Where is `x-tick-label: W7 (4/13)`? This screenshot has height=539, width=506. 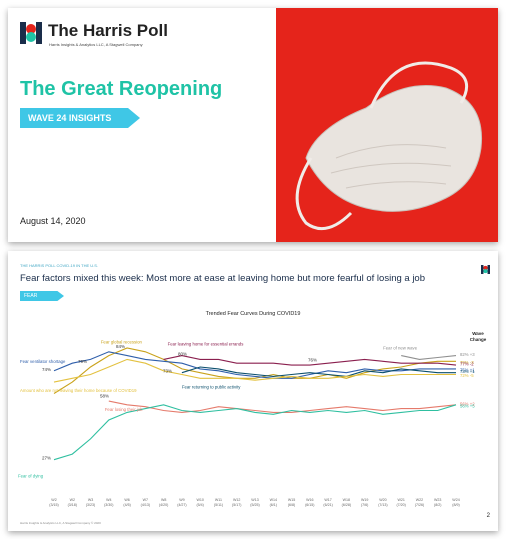
x-tick-label: W7 (4/13) is located at coordinates (145, 502).